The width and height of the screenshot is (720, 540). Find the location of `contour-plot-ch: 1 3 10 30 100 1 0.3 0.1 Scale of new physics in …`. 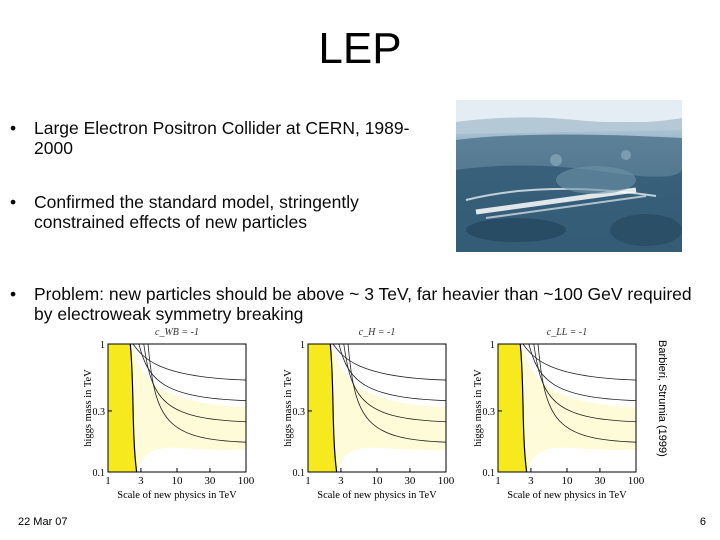

contour-plot-ch: 1 3 10 30 100 1 0.3 0.1 Scale of new physics in … is located at coordinates (369, 414).